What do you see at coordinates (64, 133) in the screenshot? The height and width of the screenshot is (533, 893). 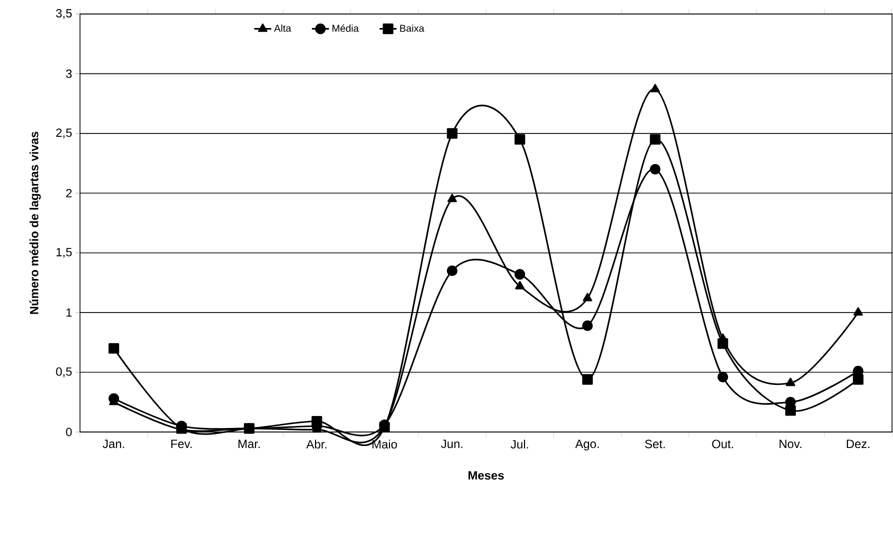 I see `y-tick-label: 2,5` at bounding box center [64, 133].